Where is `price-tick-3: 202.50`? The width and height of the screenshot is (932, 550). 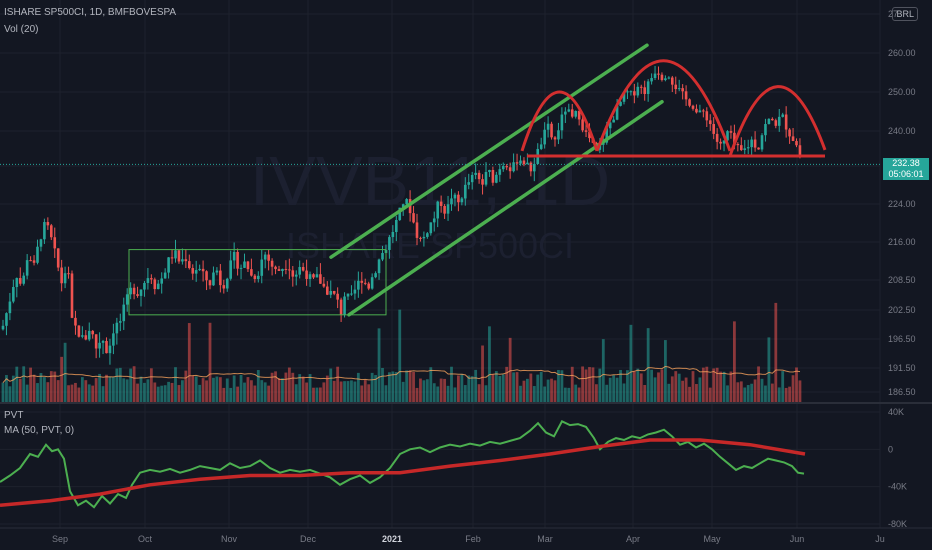 price-tick-3: 202.50 is located at coordinates (902, 310).